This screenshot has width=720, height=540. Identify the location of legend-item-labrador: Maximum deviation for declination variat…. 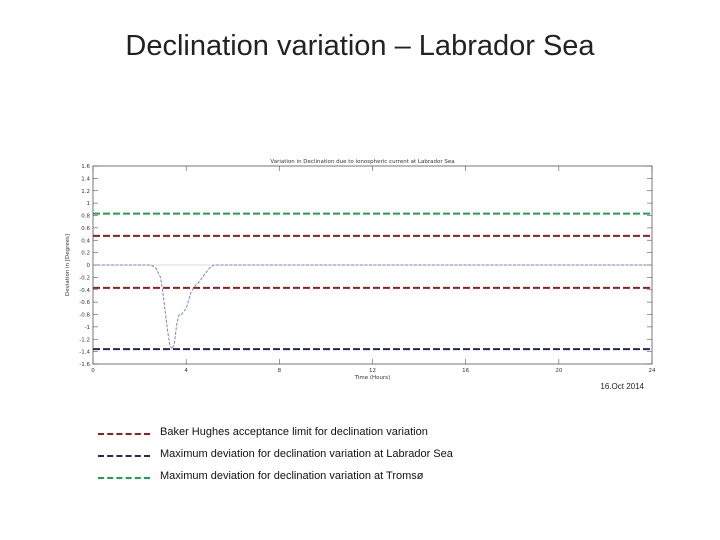
(308, 459).